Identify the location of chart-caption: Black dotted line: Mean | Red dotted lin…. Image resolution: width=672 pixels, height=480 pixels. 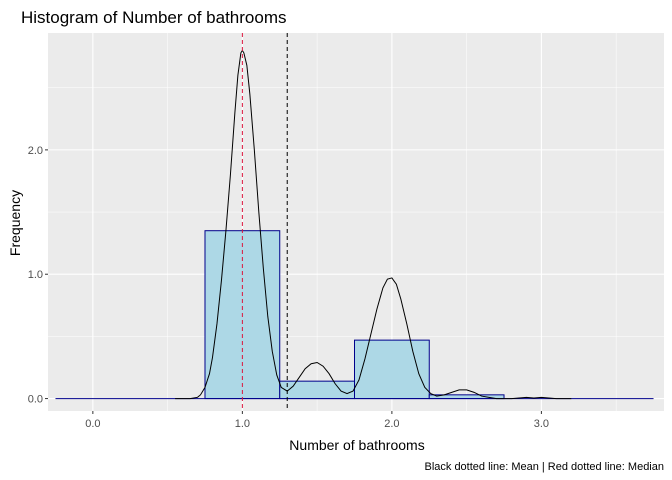
(544, 467).